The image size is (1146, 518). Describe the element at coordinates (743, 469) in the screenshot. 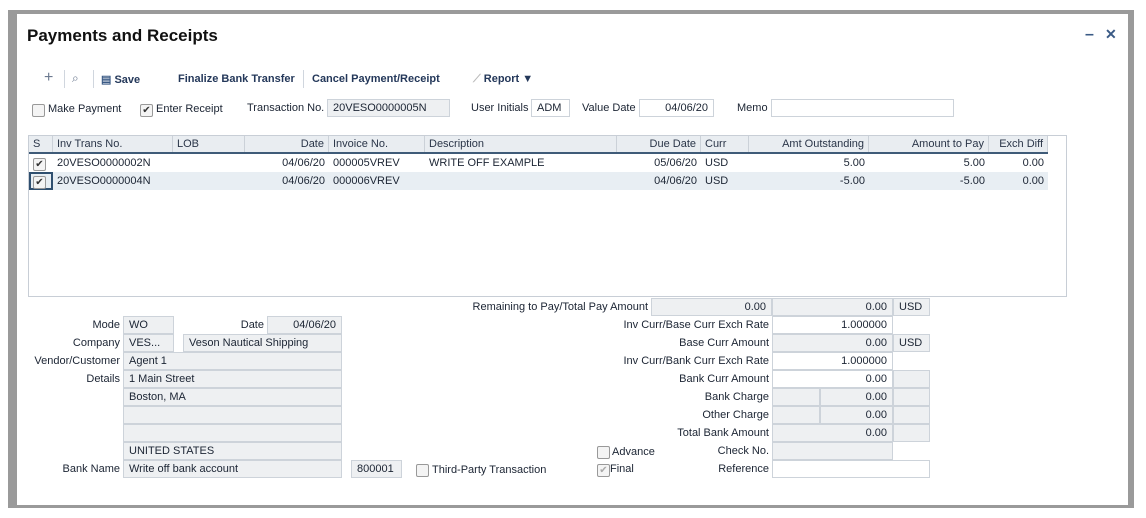

I see `reference-label: Reference` at that location.